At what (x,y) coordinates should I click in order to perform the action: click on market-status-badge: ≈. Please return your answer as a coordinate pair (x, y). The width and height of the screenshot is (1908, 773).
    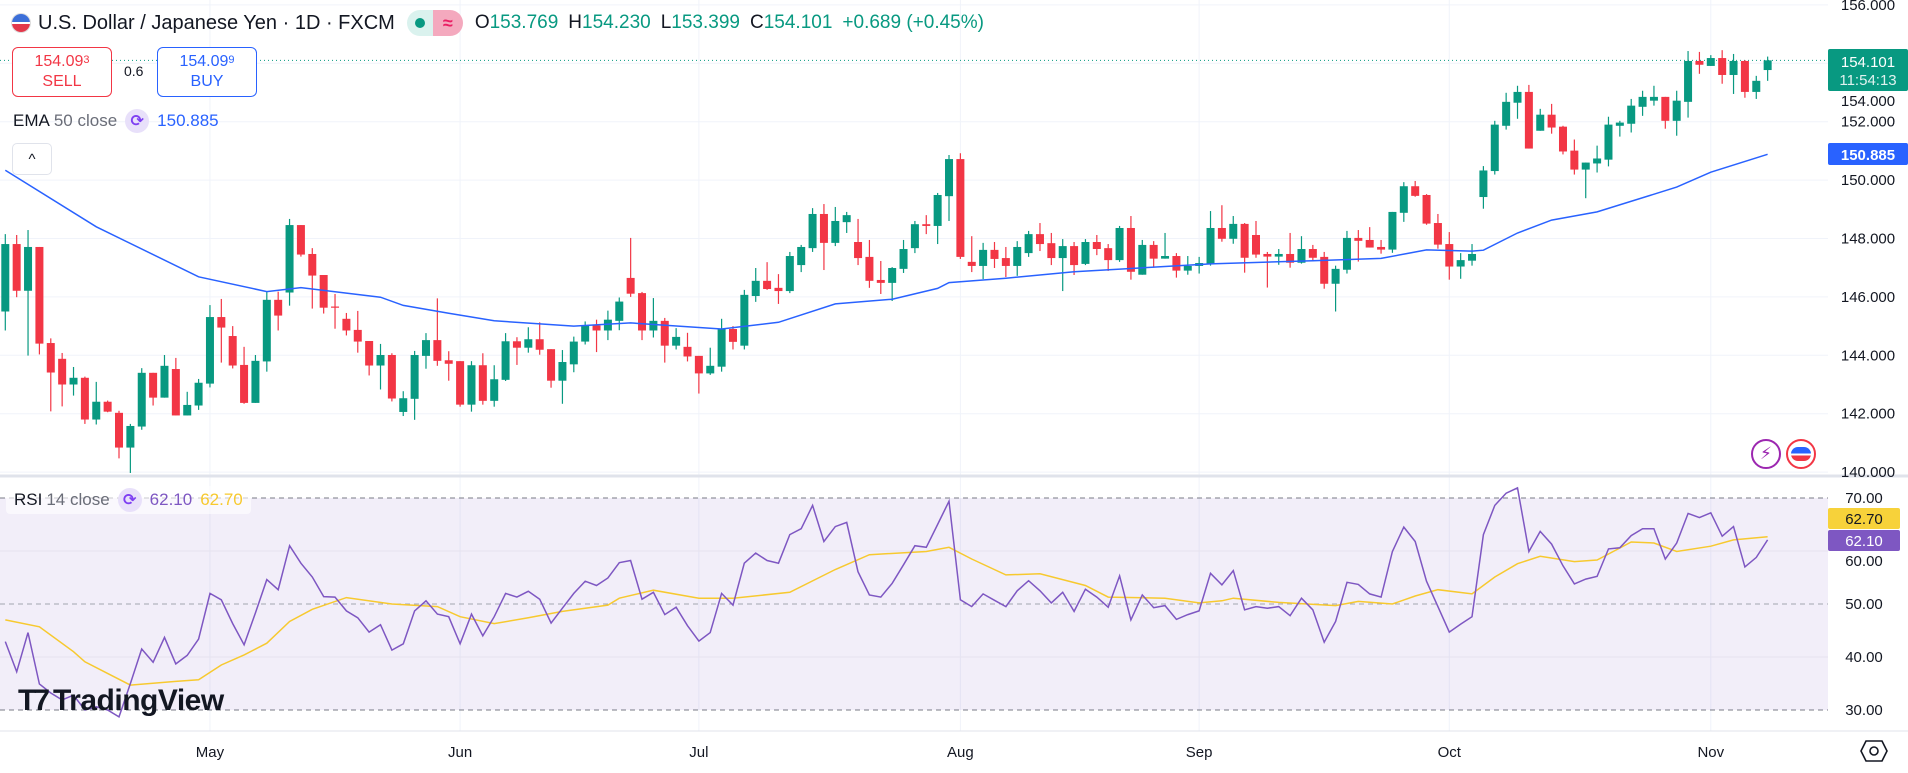
    Looking at the image, I should click on (434, 23).